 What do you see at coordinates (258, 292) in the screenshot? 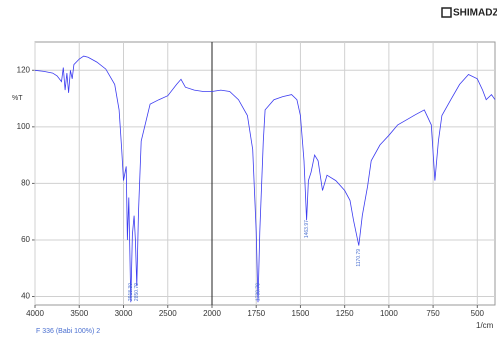
I see `peak-label: 1739.79` at bounding box center [258, 292].